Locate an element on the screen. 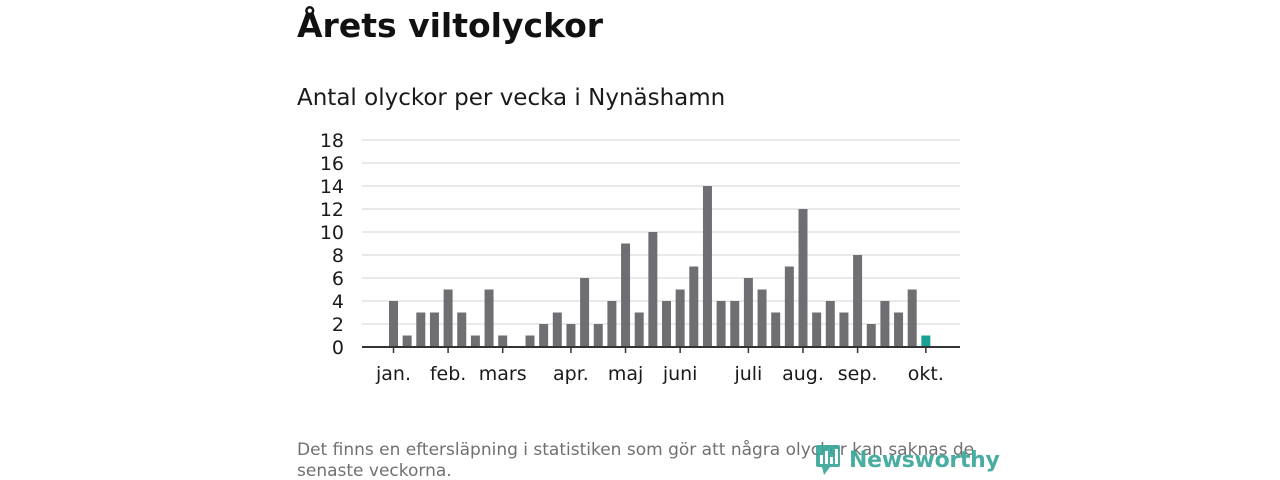 This screenshot has height=480, width=1280. y-tick-label: 18 is located at coordinates (332, 141).